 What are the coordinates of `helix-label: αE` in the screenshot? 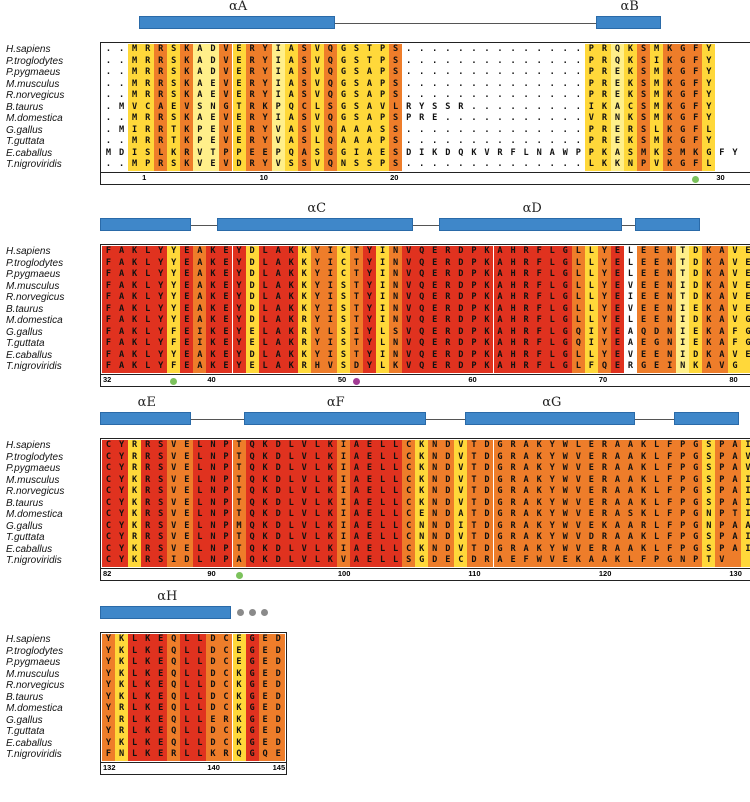 It's located at (146, 402).